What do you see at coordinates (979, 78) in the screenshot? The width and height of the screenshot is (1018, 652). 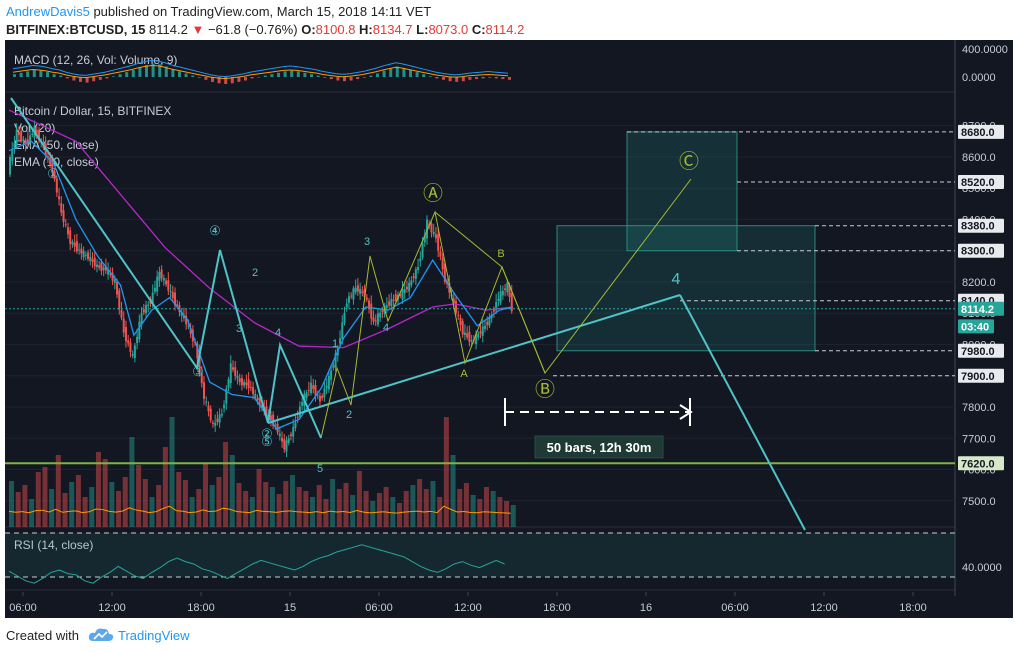 I see `macd-tick: 0.0000` at bounding box center [979, 78].